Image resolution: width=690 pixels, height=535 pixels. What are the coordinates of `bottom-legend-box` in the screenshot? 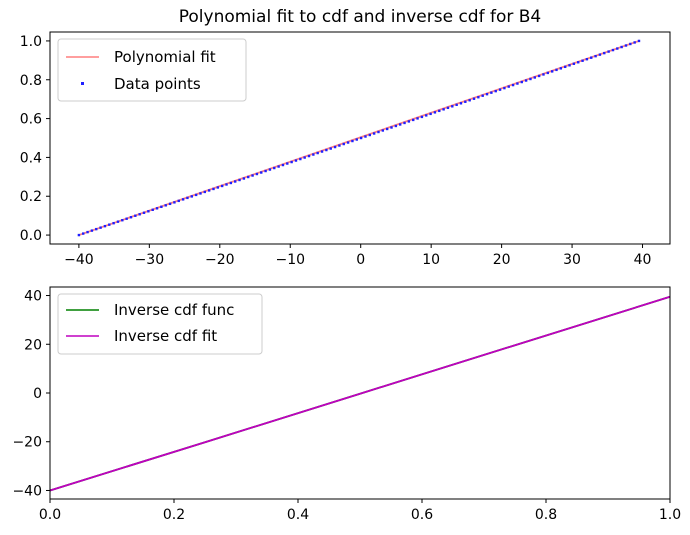 It's located at (160, 324).